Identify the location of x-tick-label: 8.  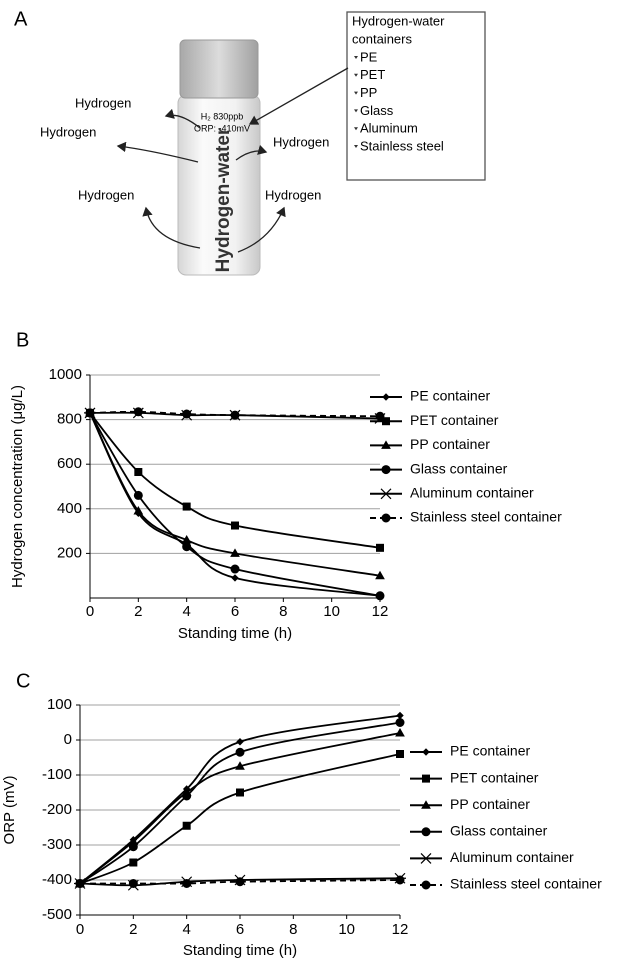
(293, 929).